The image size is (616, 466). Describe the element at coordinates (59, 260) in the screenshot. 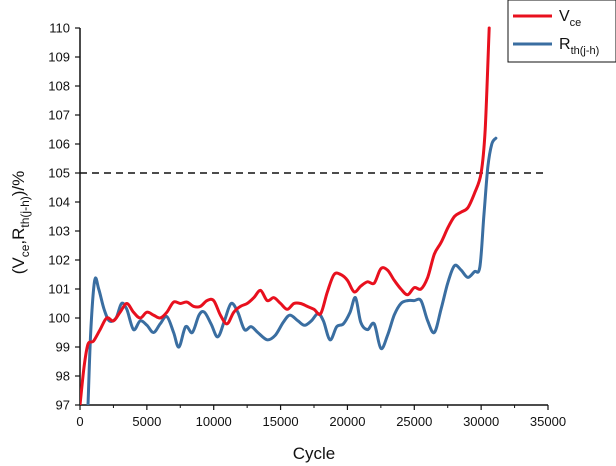

I see `y-tick-label: 102` at that location.